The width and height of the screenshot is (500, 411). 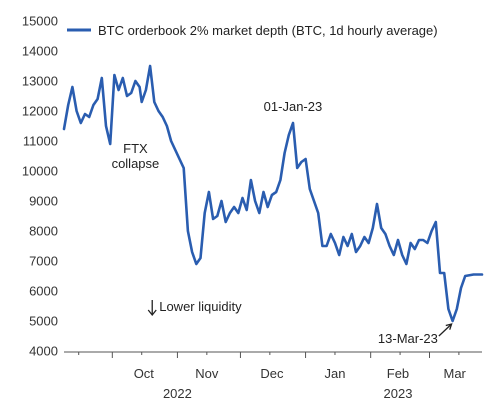 I want to click on y-tick-label: 10000, so click(x=40, y=171).